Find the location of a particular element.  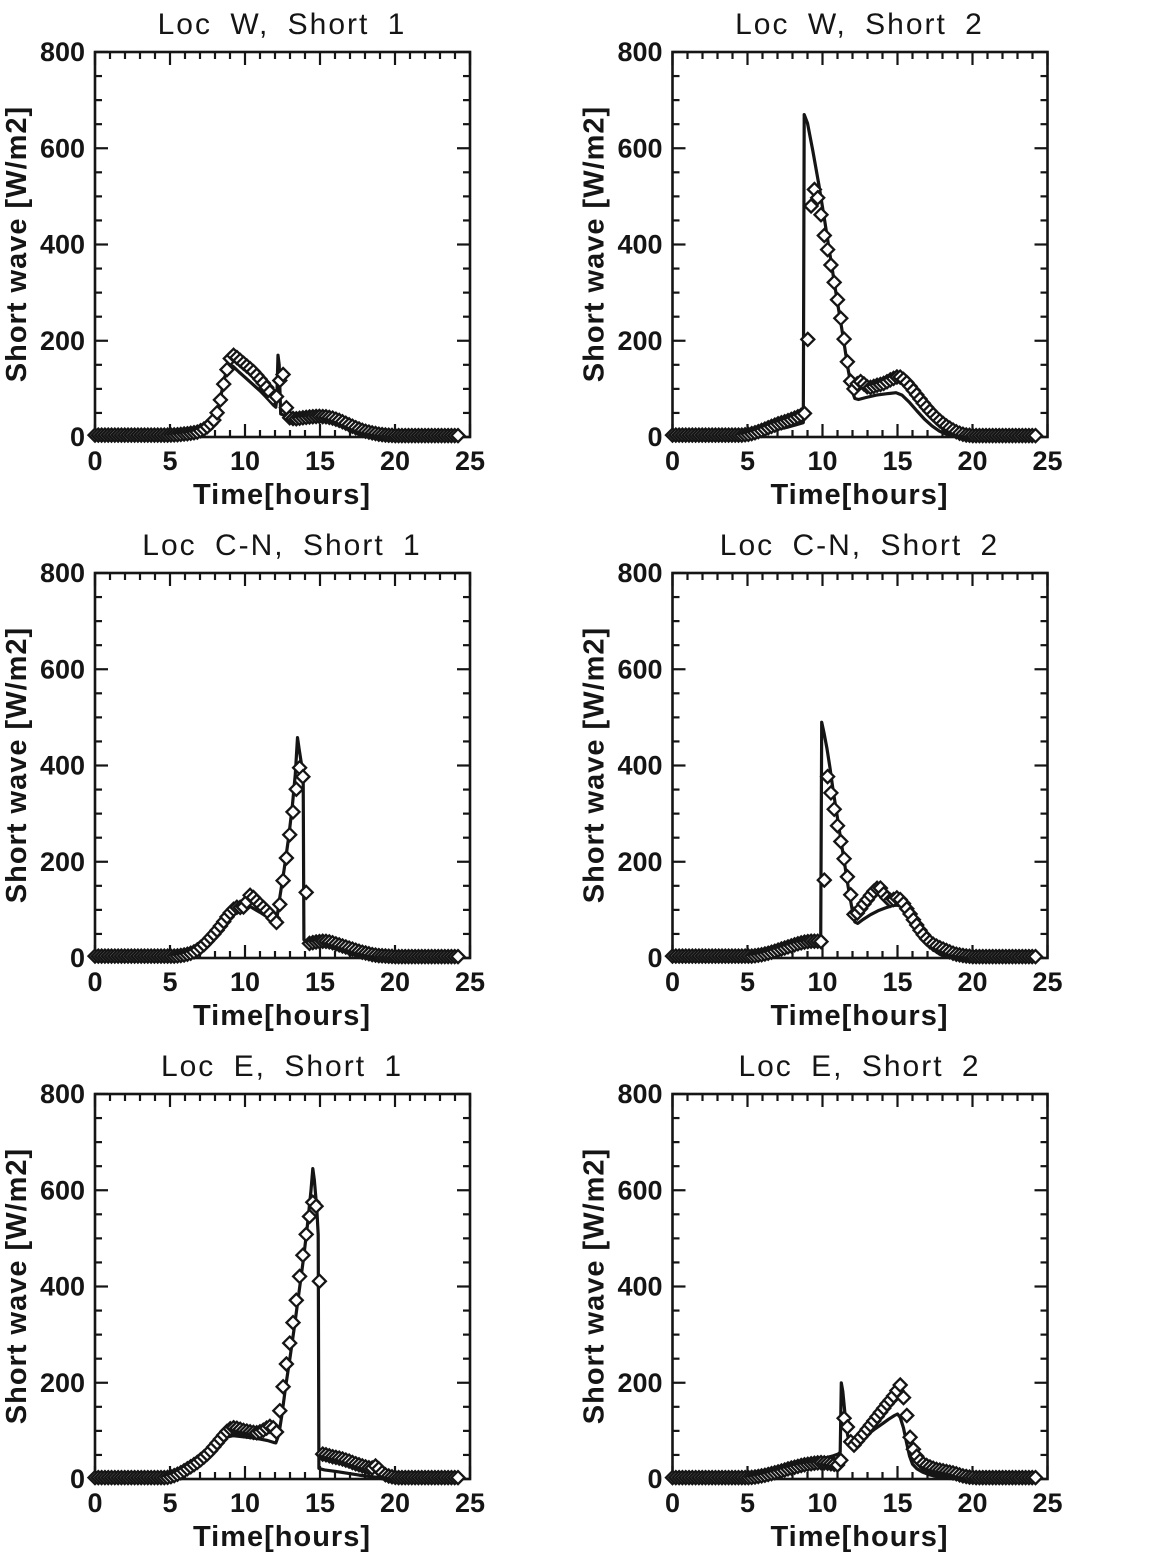

chart-title: Loc E, Short 1 is located at coordinates (282, 1066).